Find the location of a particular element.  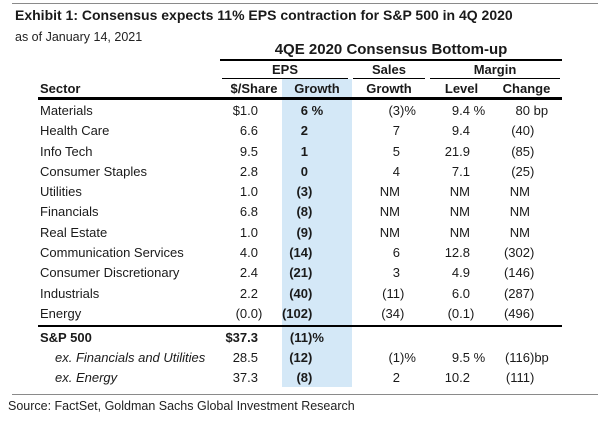

summary-divider is located at coordinates (300, 325).